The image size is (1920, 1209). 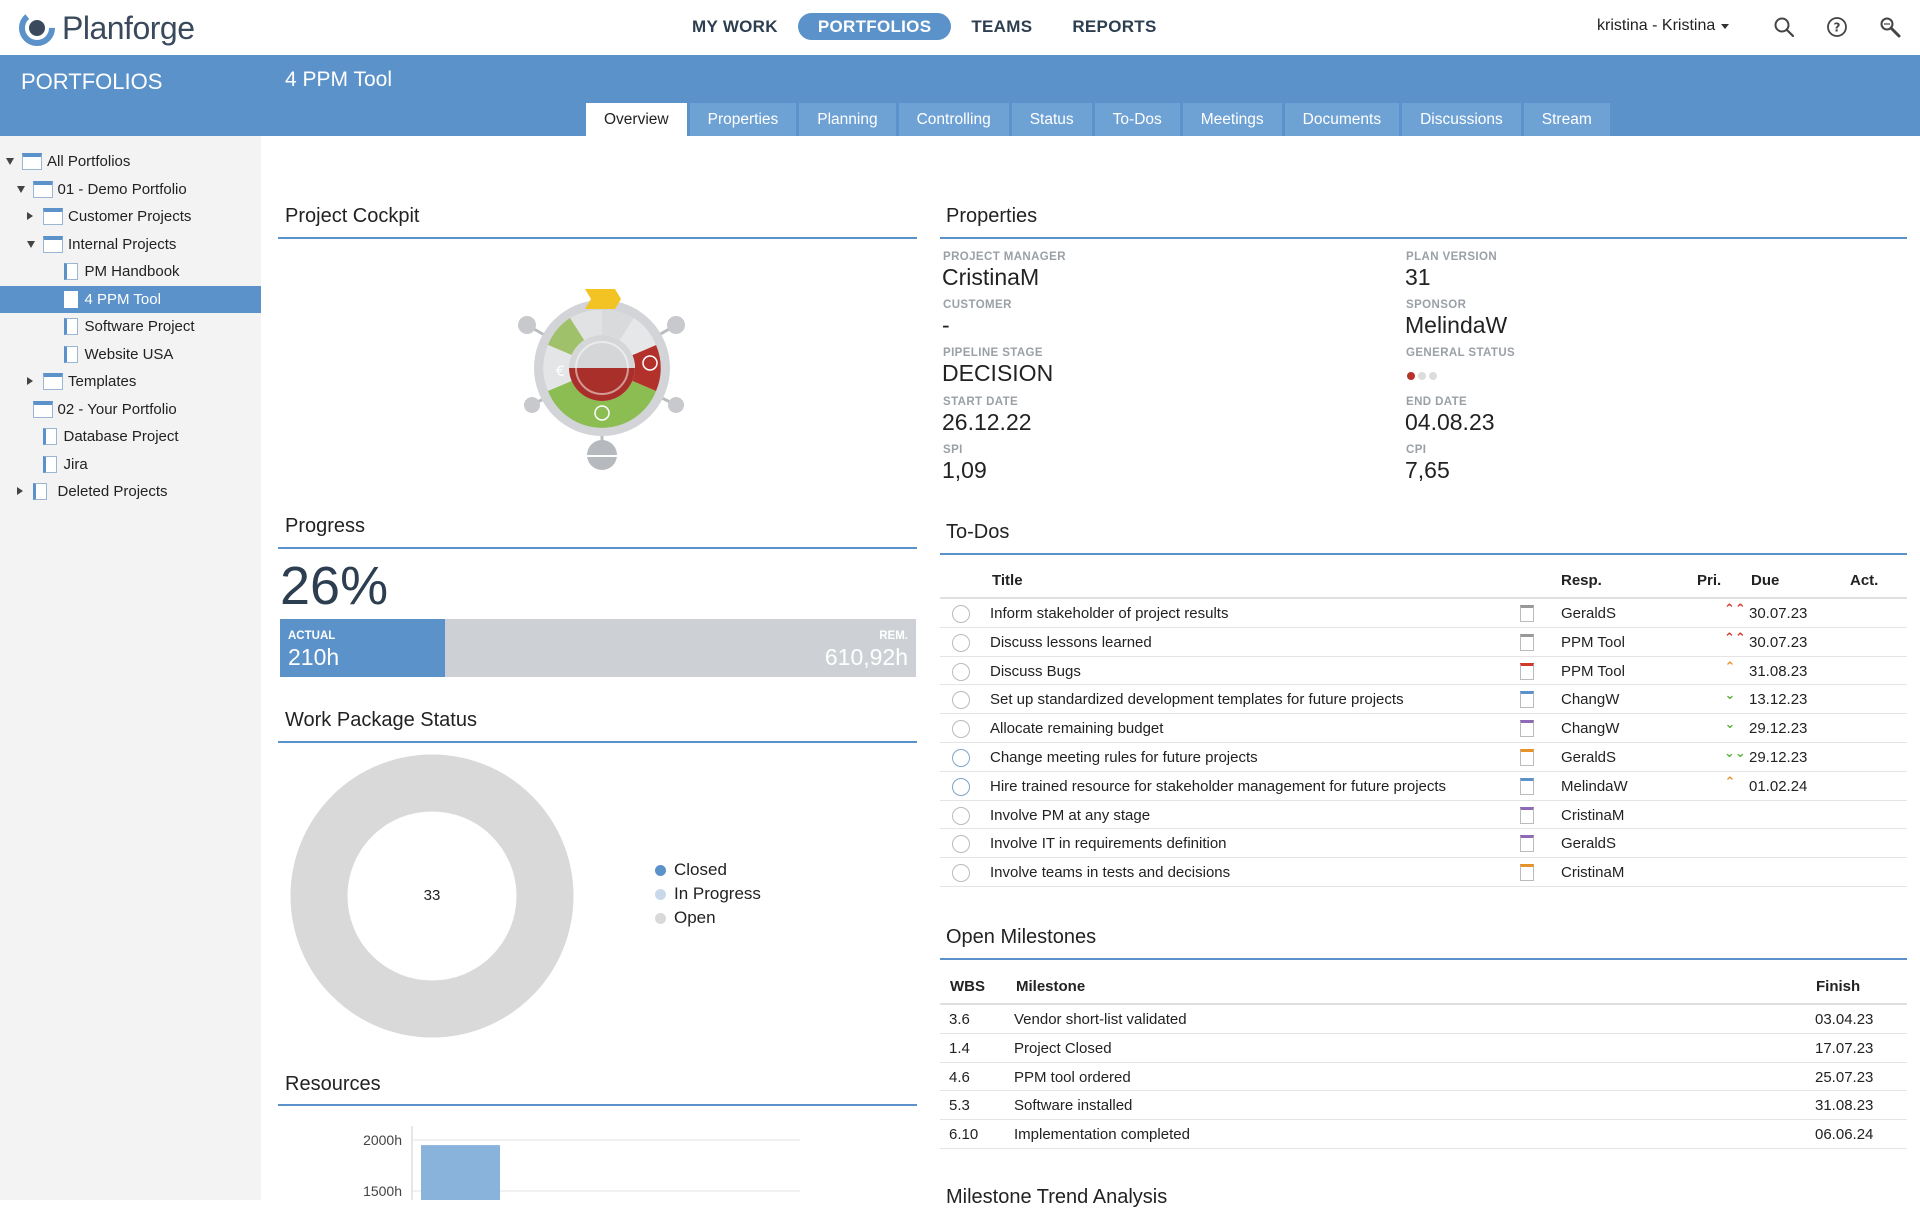 I want to click on todo-title: Involve teams in tests and decisions, so click(x=1110, y=873).